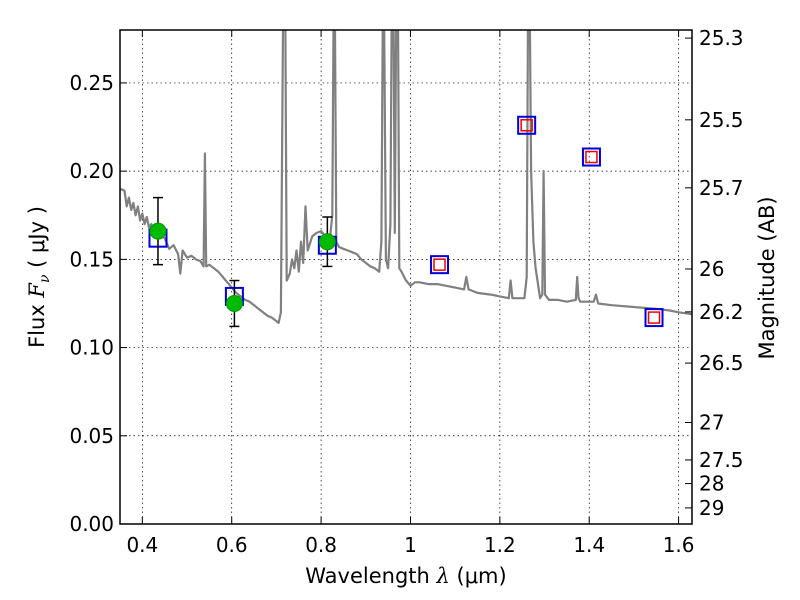 The image size is (800, 600). I want to click on x-tick-label: 0.8, so click(321, 545).